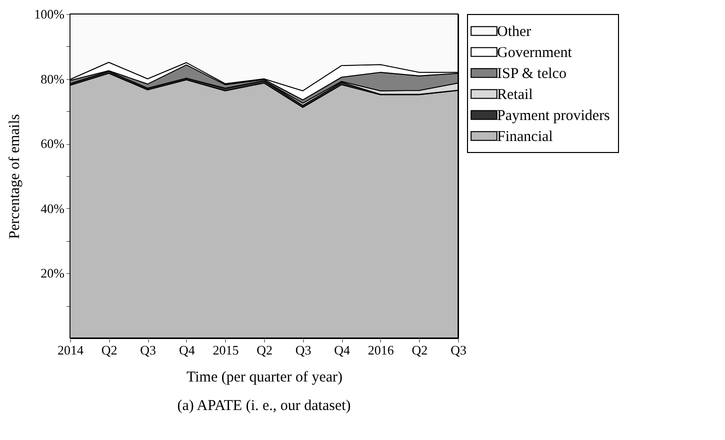 The image size is (725, 440). What do you see at coordinates (225, 350) in the screenshot?
I see `x-tick-label: 2015` at bounding box center [225, 350].